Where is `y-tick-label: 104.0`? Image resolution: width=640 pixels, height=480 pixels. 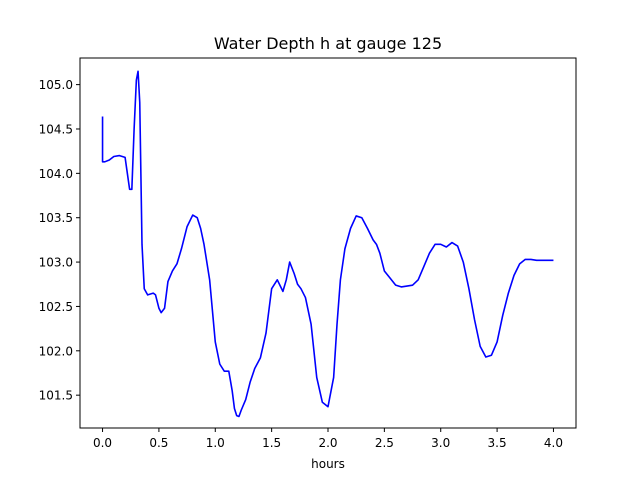
y-tick-label: 104.0 is located at coordinates (56, 174).